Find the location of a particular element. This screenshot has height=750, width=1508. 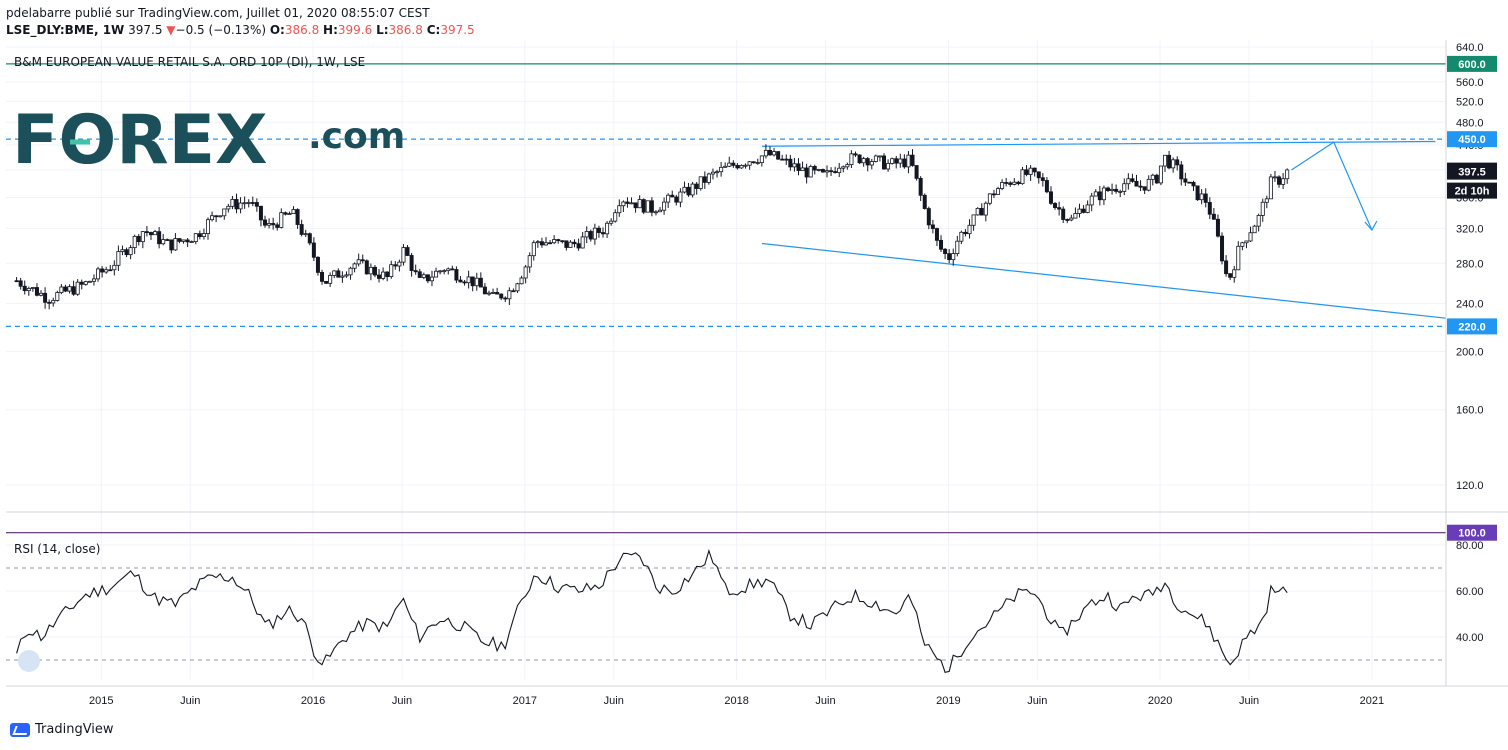

support-trendline is located at coordinates (1104, 280).